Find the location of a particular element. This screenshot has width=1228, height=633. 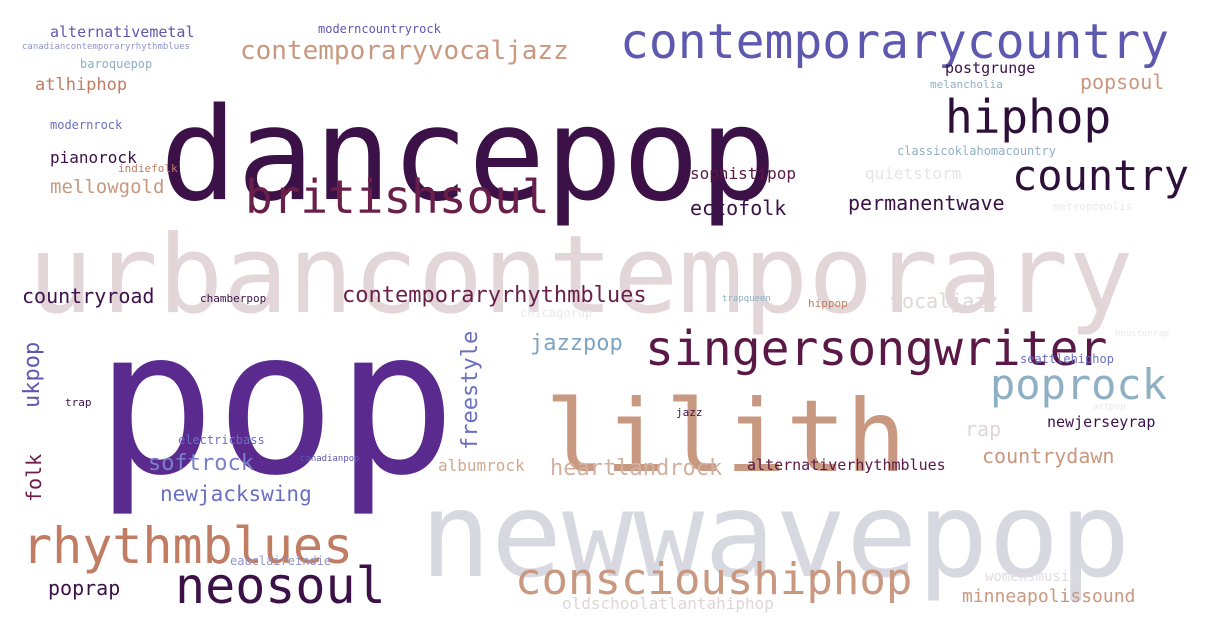

word-ukpop: ukpop is located at coordinates (33, 374).